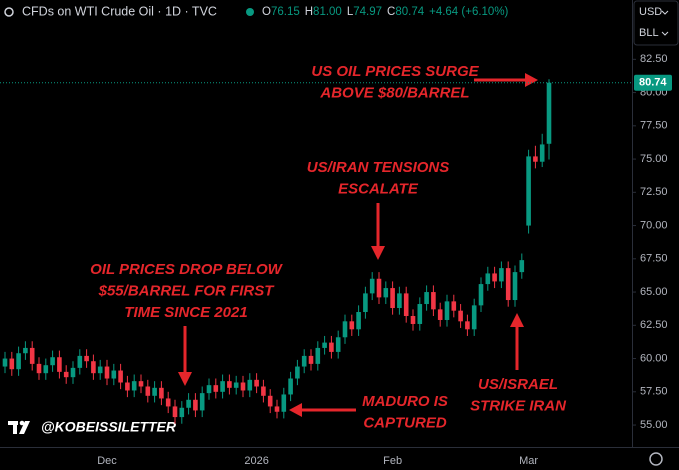 The width and height of the screenshot is (679, 470). I want to click on currency: USD, so click(650, 12).